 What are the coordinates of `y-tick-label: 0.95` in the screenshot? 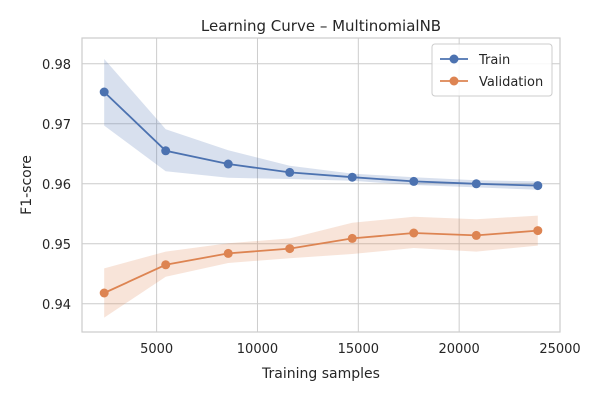 It's located at (56, 245).